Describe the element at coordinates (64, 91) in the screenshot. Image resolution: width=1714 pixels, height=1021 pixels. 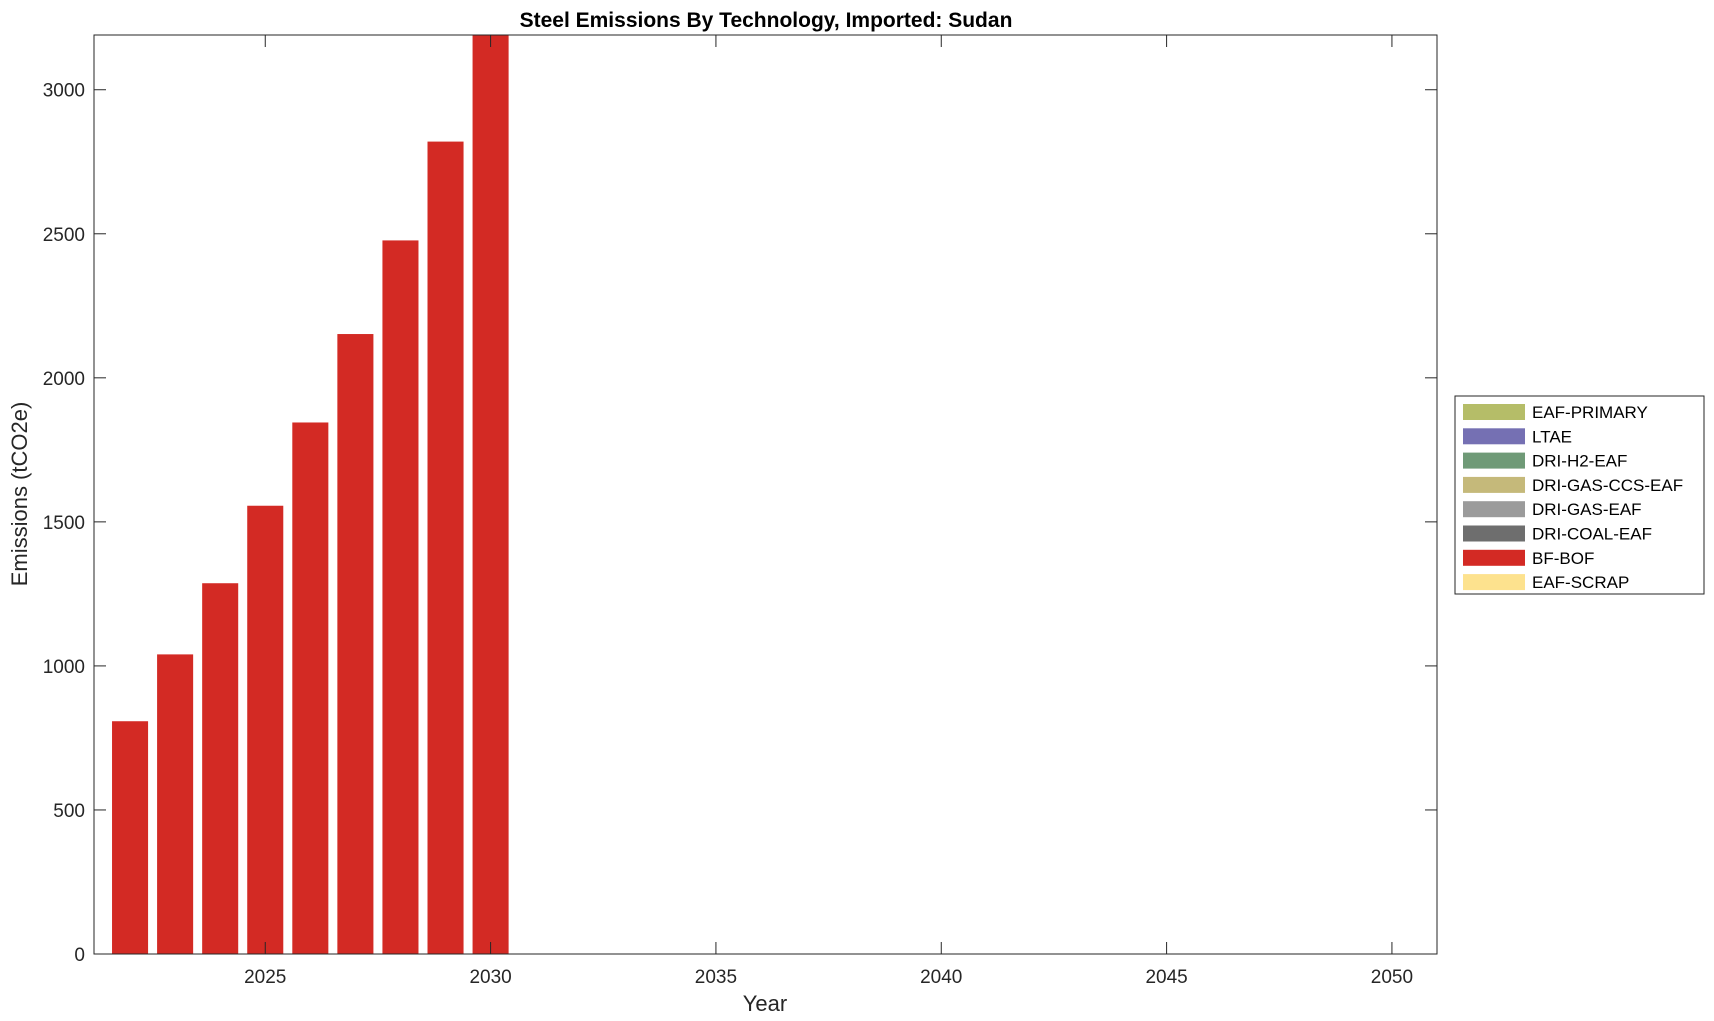
I see `y-tick-label: 3000` at that location.